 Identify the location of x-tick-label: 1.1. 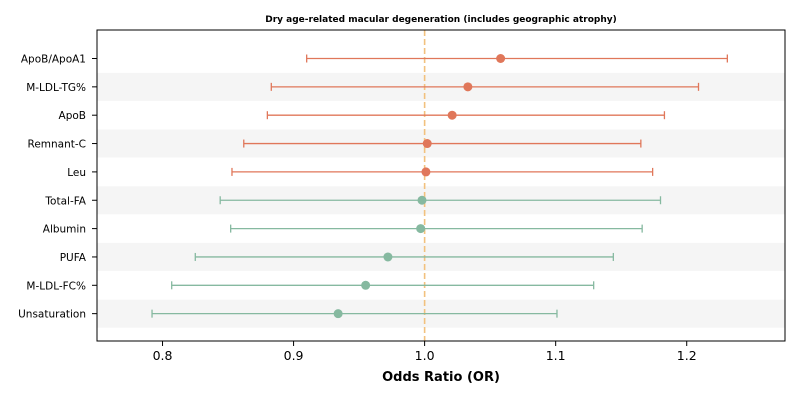
(556, 355).